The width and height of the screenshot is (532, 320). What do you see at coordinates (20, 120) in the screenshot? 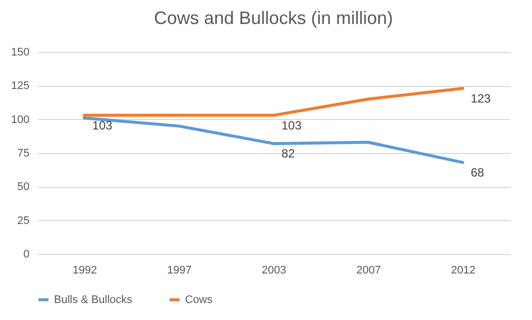
I see `y-tick-label: 100` at bounding box center [20, 120].